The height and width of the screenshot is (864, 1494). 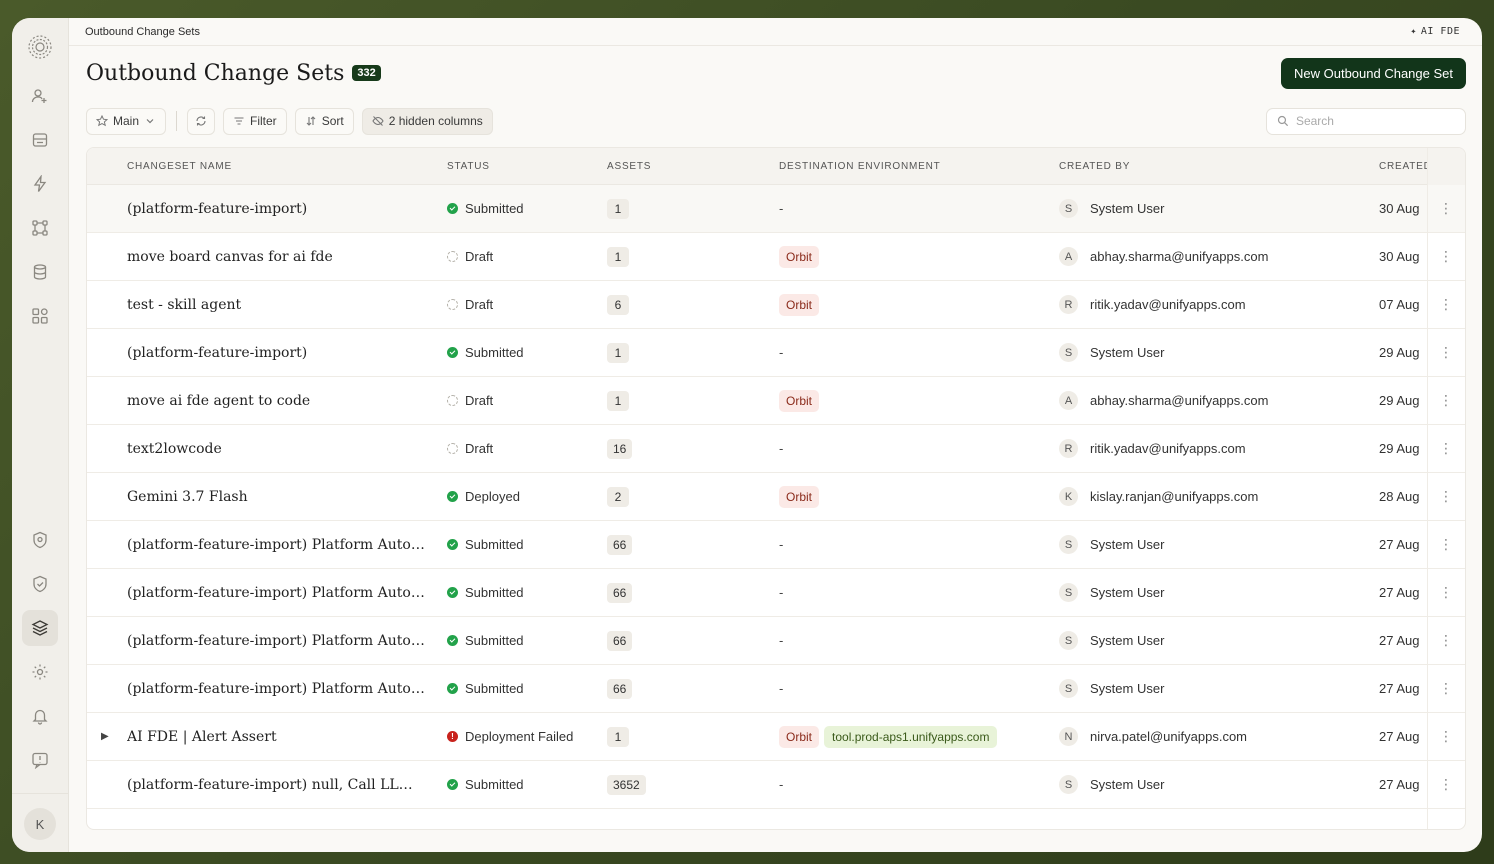 What do you see at coordinates (40, 228) in the screenshot?
I see `workflow-nav-icon` at bounding box center [40, 228].